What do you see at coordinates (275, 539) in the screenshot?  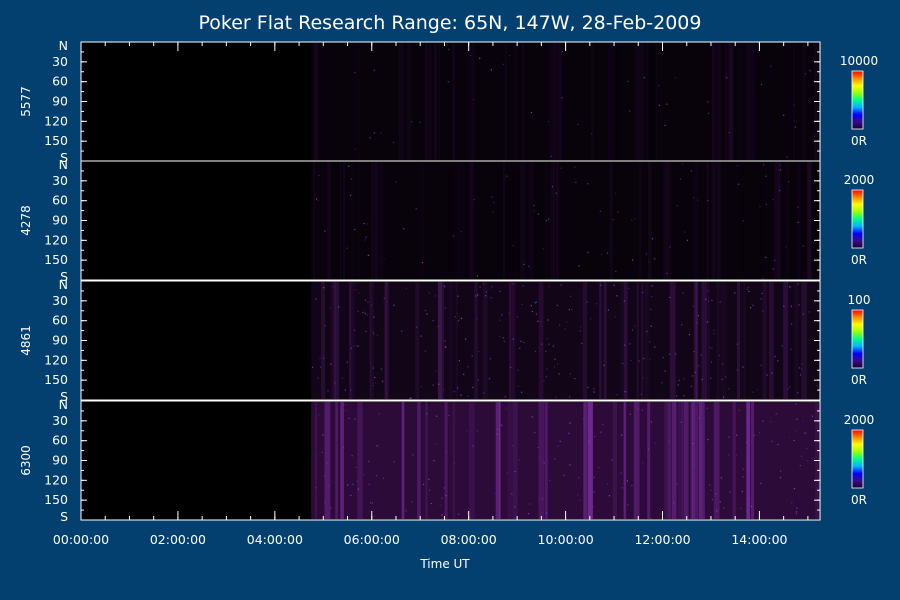 I see `x-tick-label: 04:00:00` at bounding box center [275, 539].